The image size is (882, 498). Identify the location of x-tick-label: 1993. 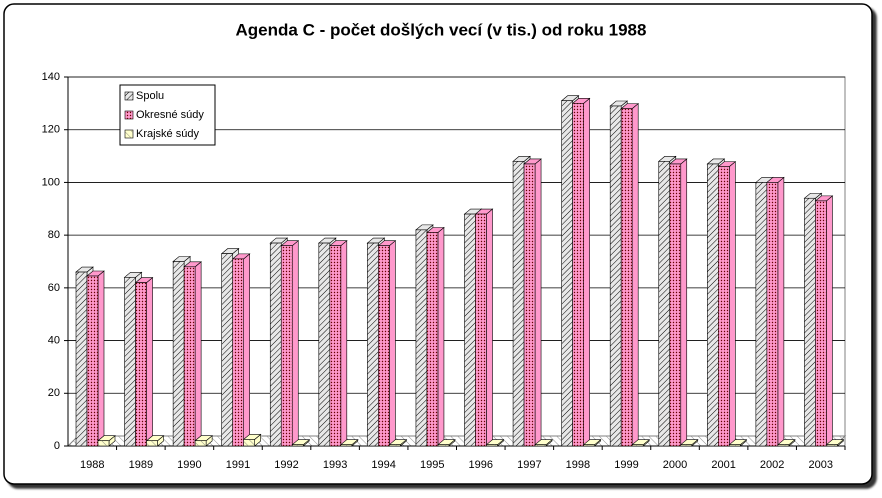
(335, 465).